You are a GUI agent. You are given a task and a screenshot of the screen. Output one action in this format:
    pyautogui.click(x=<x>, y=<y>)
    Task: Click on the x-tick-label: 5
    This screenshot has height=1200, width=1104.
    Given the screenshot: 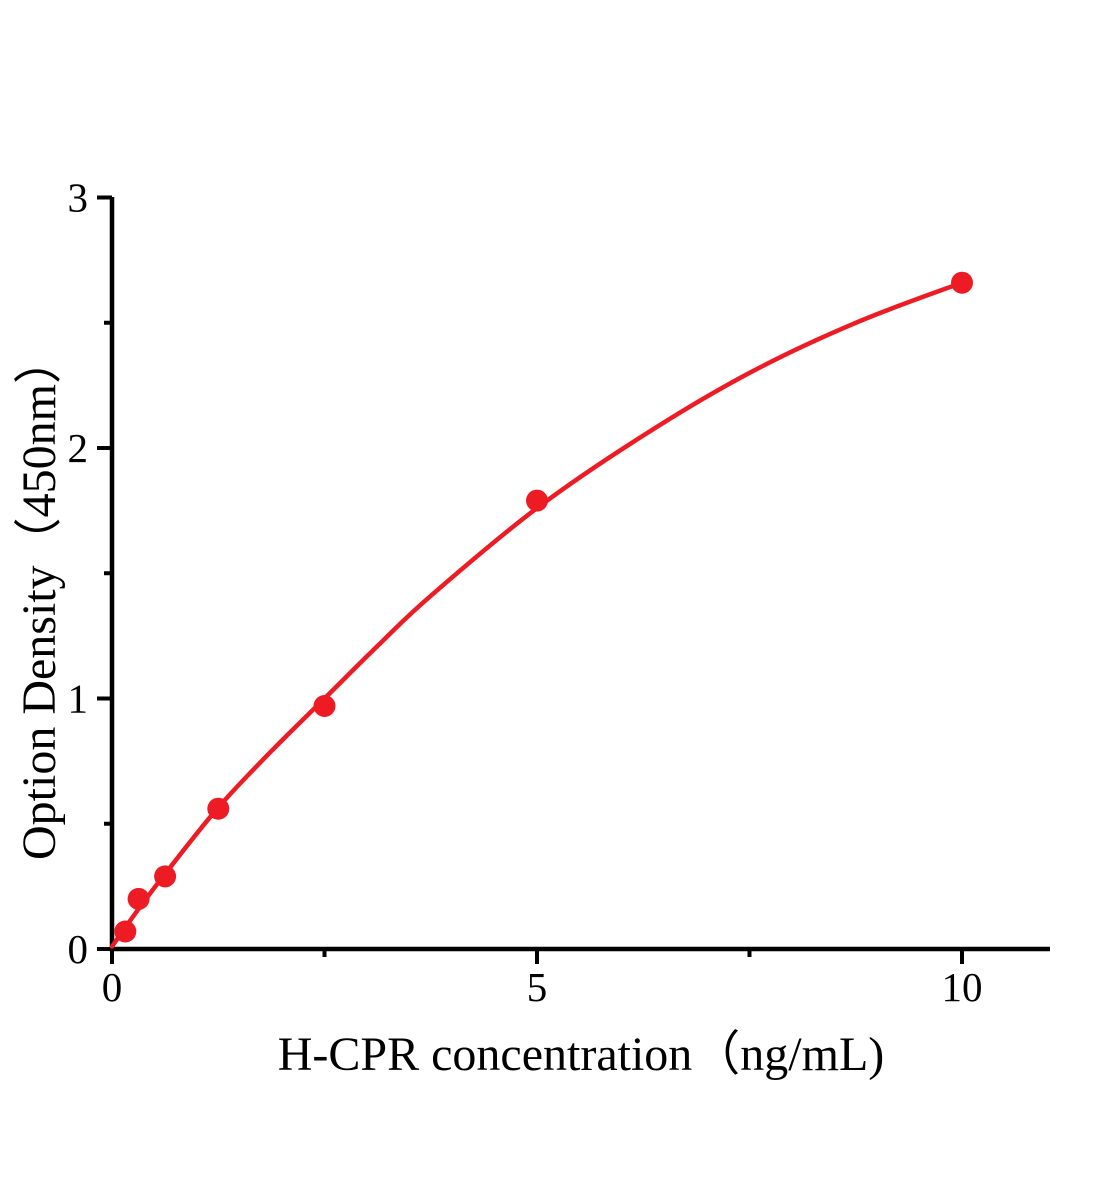 What is the action you would take?
    pyautogui.click(x=537, y=987)
    